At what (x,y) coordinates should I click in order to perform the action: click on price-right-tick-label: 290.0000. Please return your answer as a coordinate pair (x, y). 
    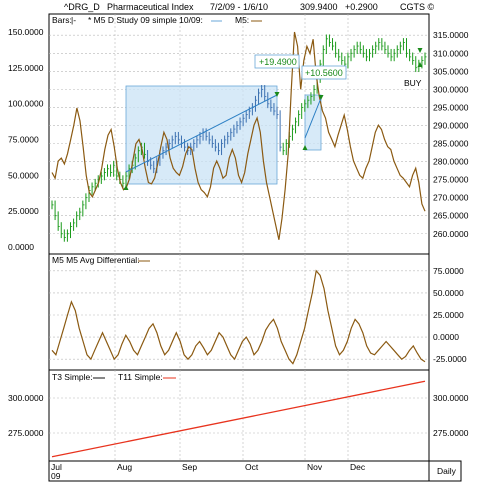
    Looking at the image, I should click on (451, 125).